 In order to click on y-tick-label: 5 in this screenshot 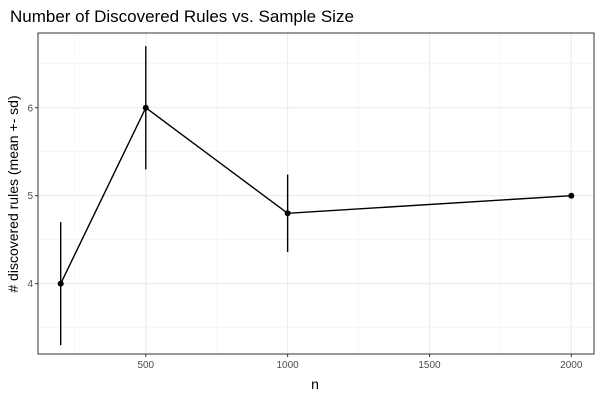, I will do `click(30, 196)`.